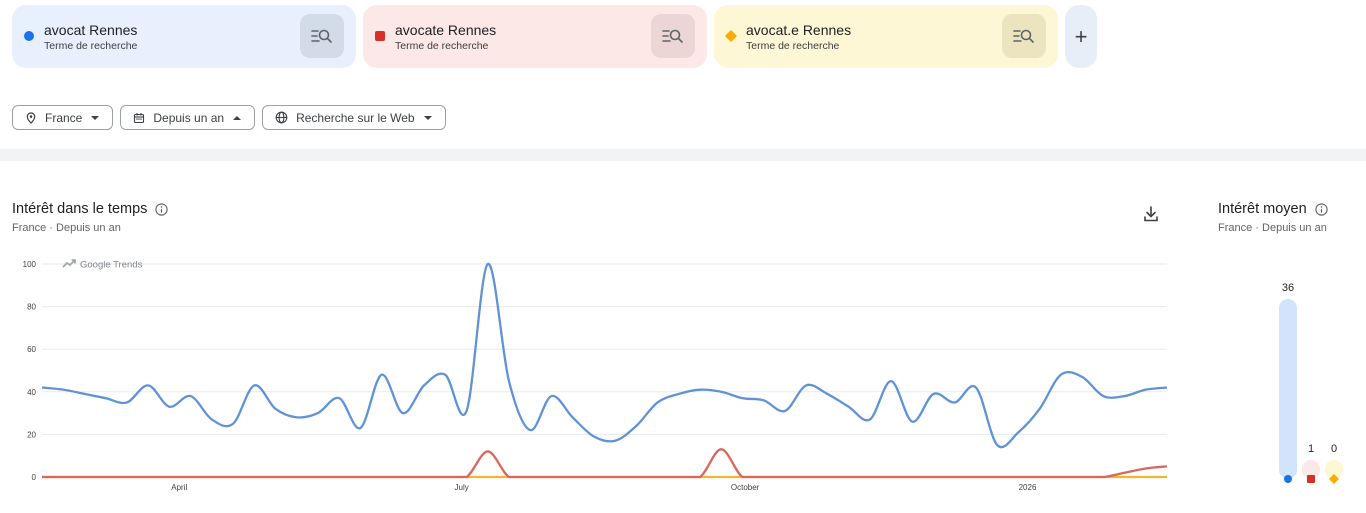  I want to click on average-marker-diamond-icon, so click(1334, 479).